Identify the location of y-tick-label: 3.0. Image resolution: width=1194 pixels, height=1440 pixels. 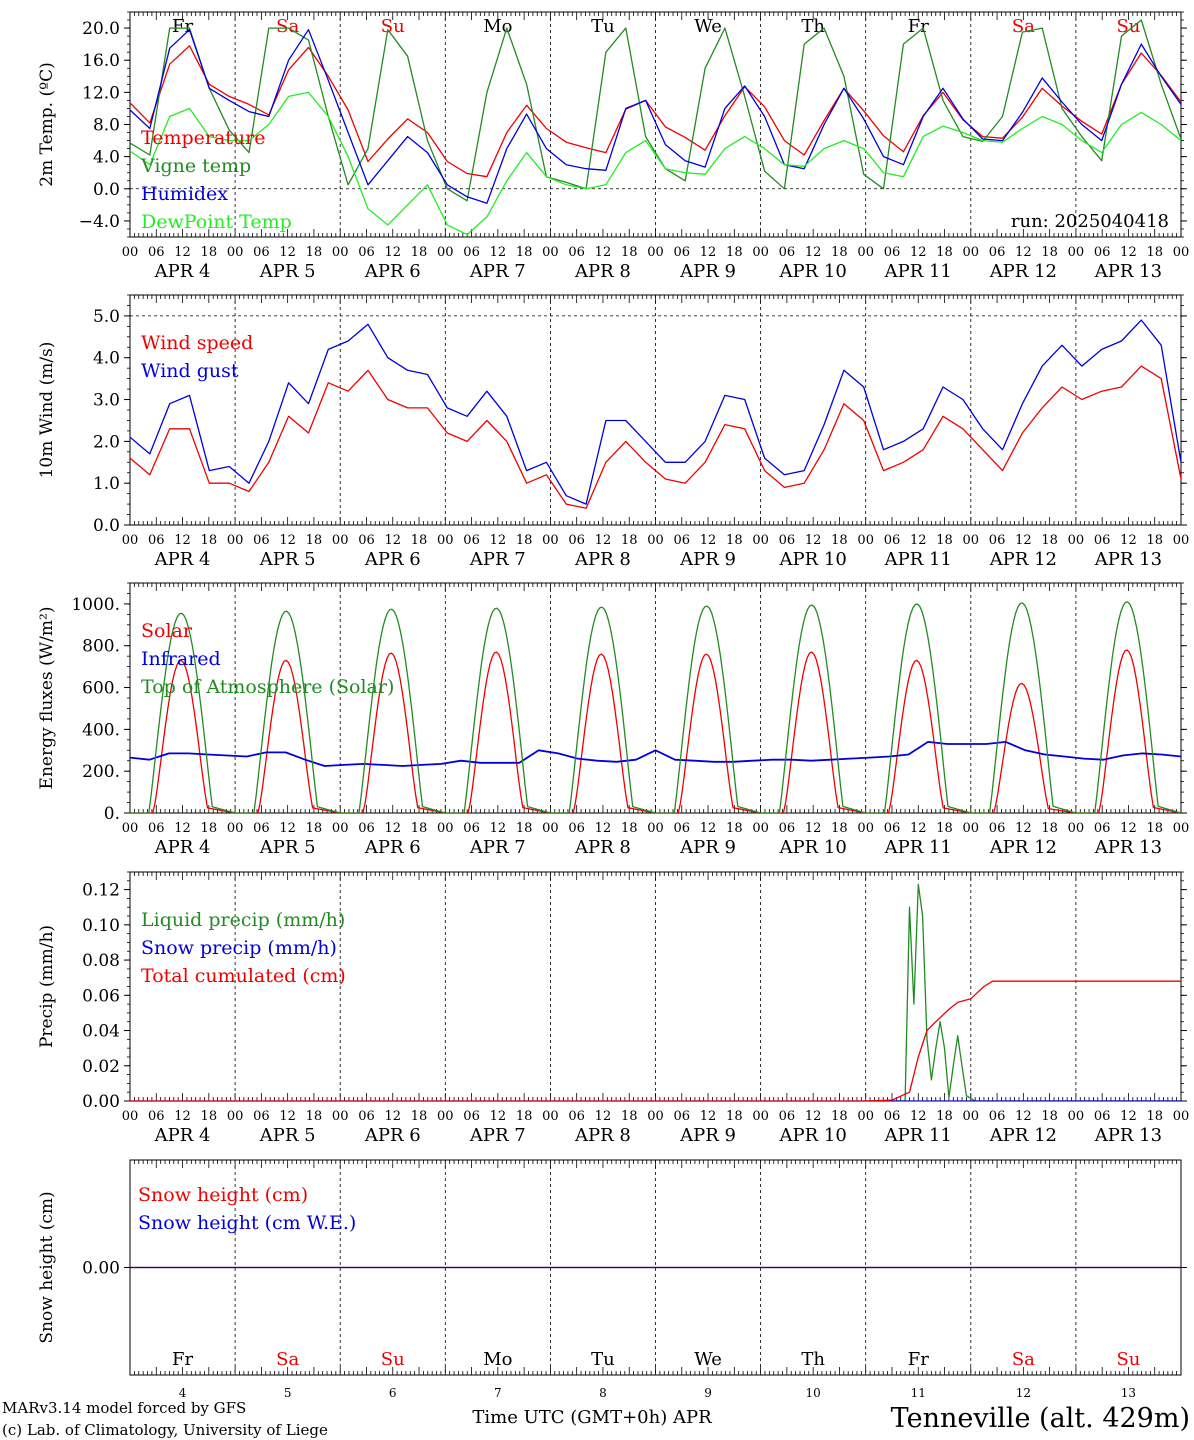
(106, 401).